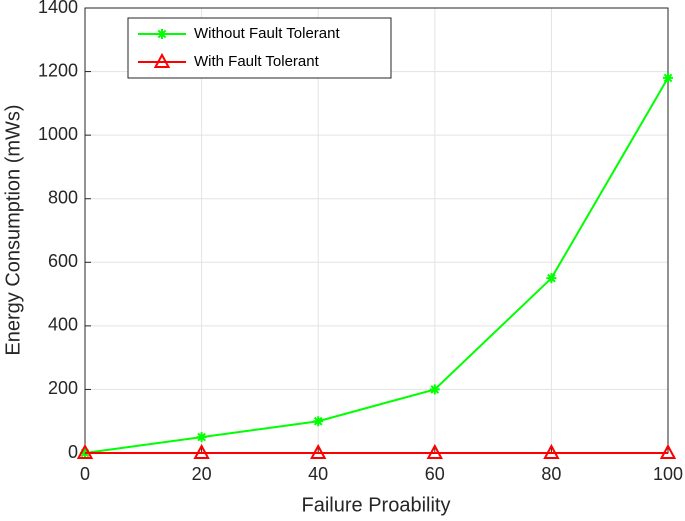  What do you see at coordinates (259, 48) in the screenshot?
I see `legend-box` at bounding box center [259, 48].